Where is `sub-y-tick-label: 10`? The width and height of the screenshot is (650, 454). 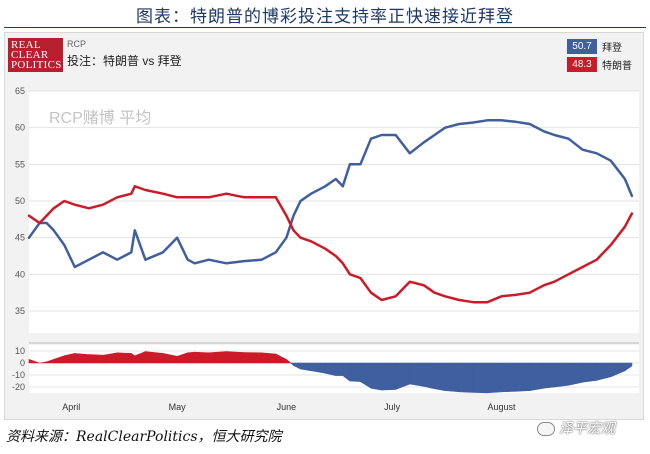
sub-y-tick-label: 10 is located at coordinates (20, 351).